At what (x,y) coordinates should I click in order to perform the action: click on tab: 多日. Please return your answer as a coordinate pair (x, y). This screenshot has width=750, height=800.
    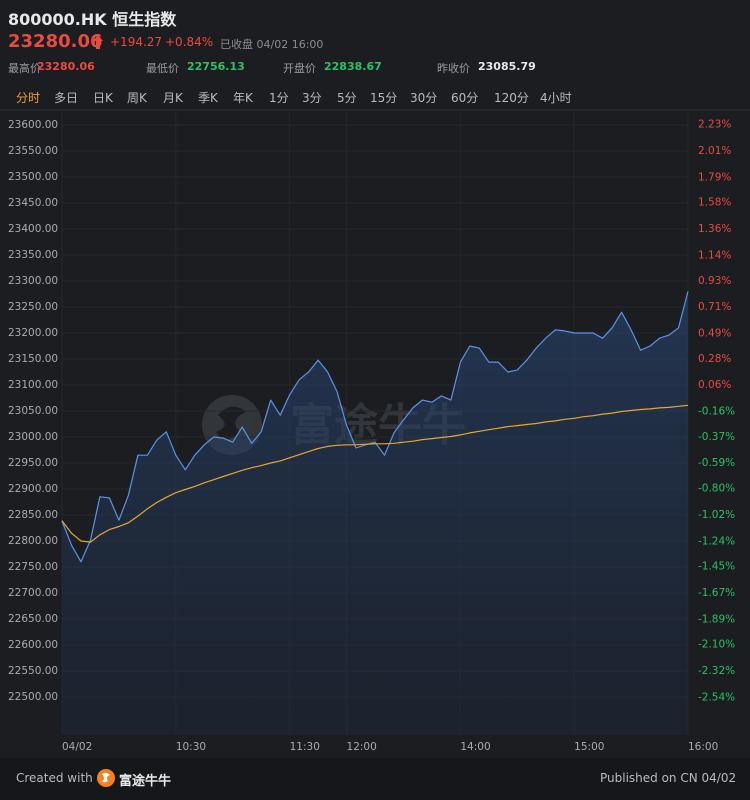
    Looking at the image, I should click on (66, 98).